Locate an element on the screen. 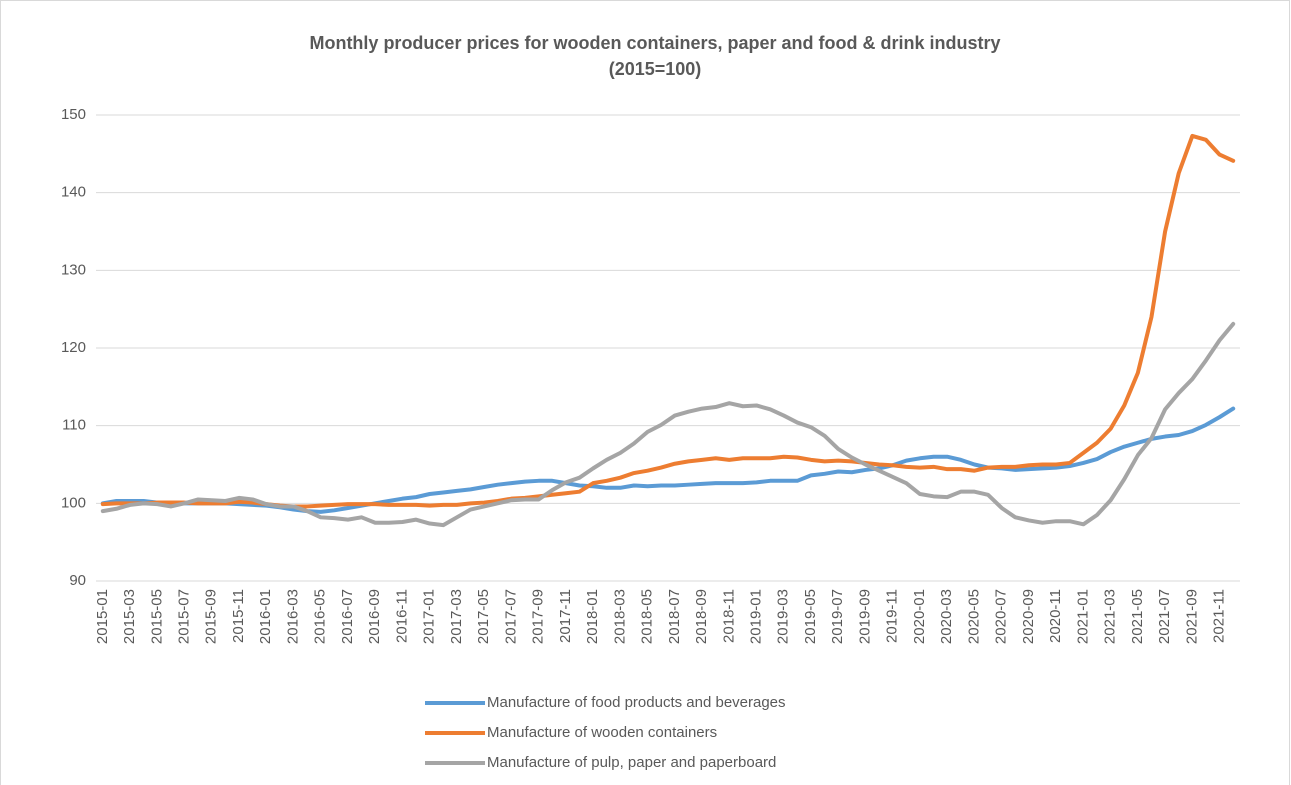 The height and width of the screenshot is (785, 1291). x-tick-label: 2015-09 is located at coordinates (211, 616).